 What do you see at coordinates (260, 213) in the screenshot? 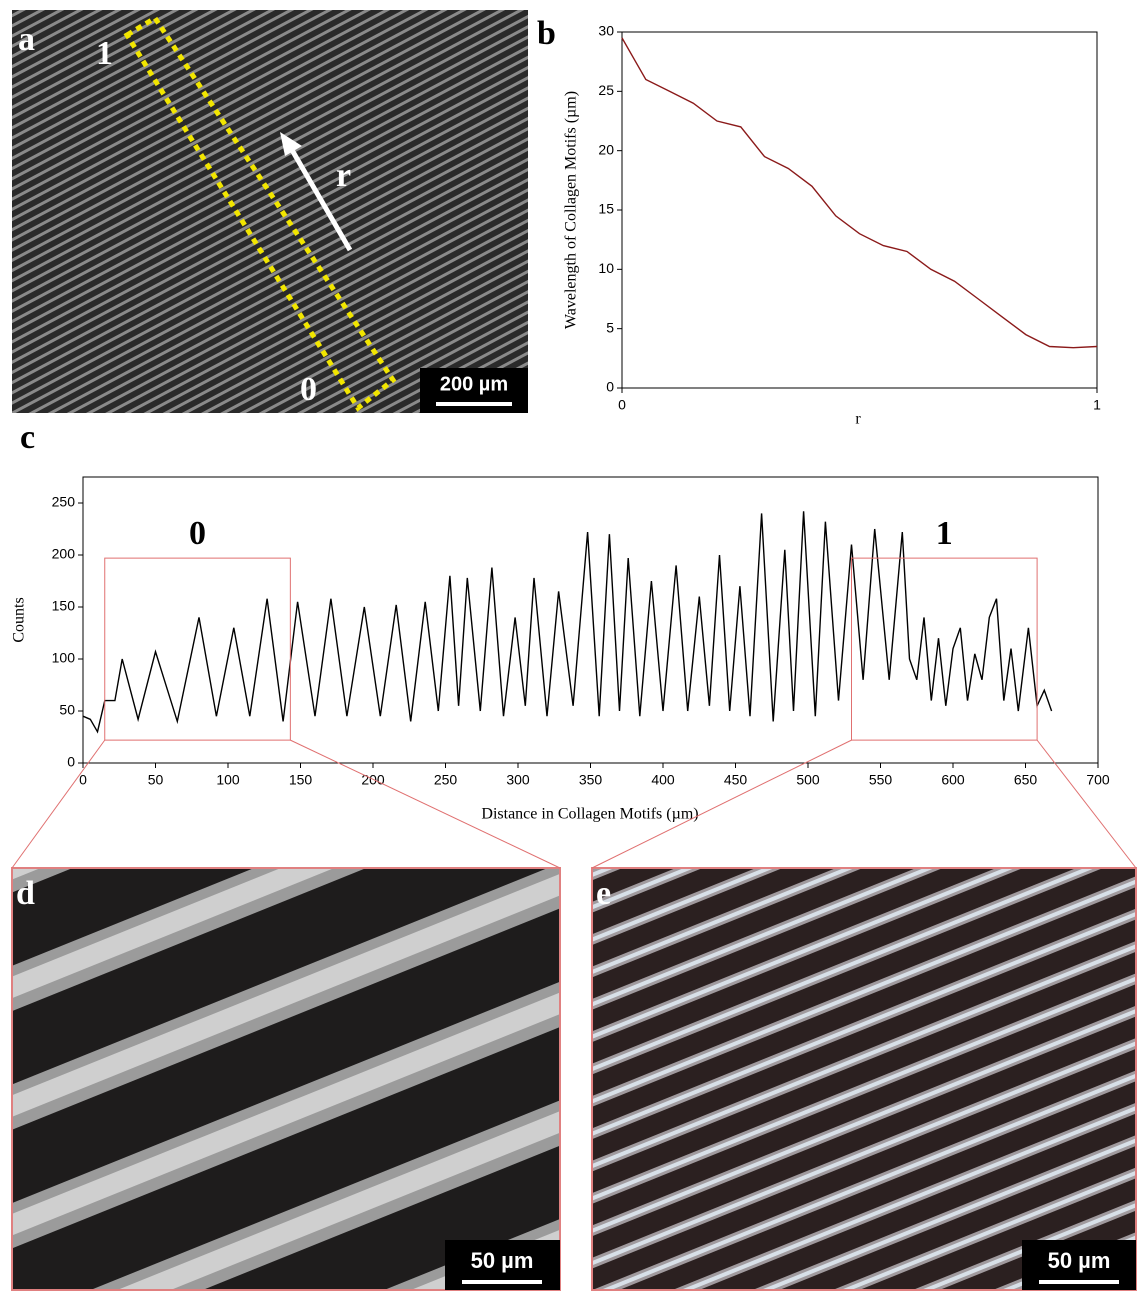
I see `roi-box` at bounding box center [260, 213].